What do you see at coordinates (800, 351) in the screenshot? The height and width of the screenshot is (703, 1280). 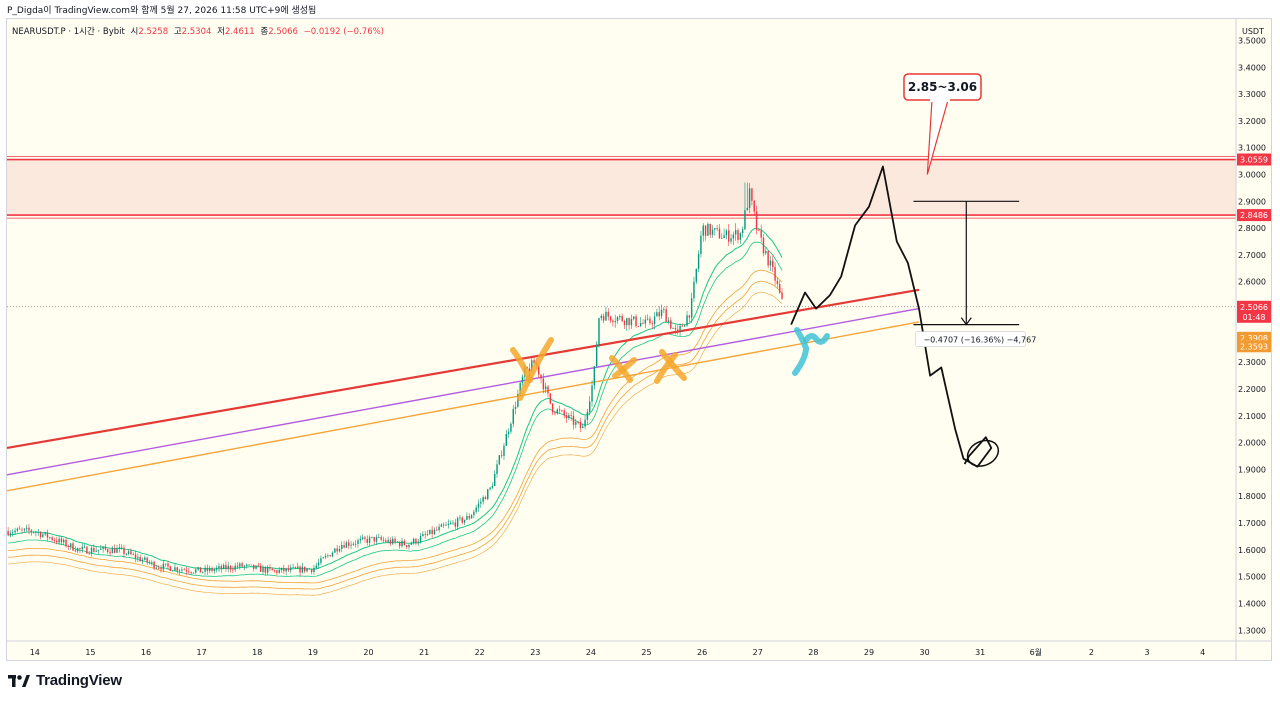 I see `y-mark-a` at bounding box center [800, 351].